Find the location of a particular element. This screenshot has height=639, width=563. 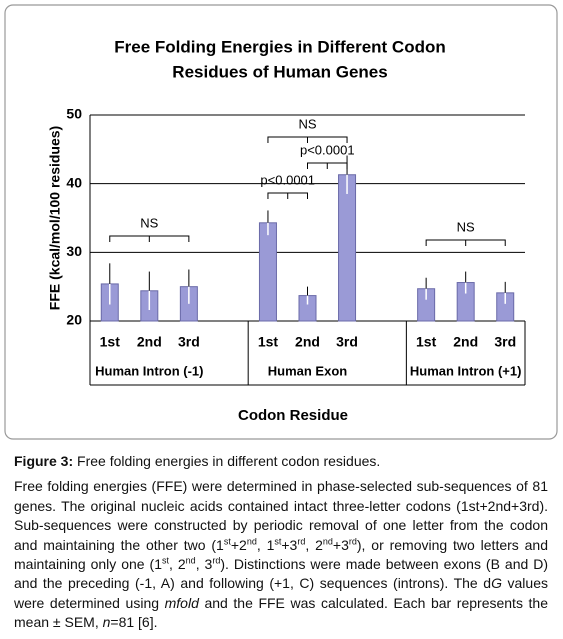

caption-text: =81 [6]. is located at coordinates (134, 622).